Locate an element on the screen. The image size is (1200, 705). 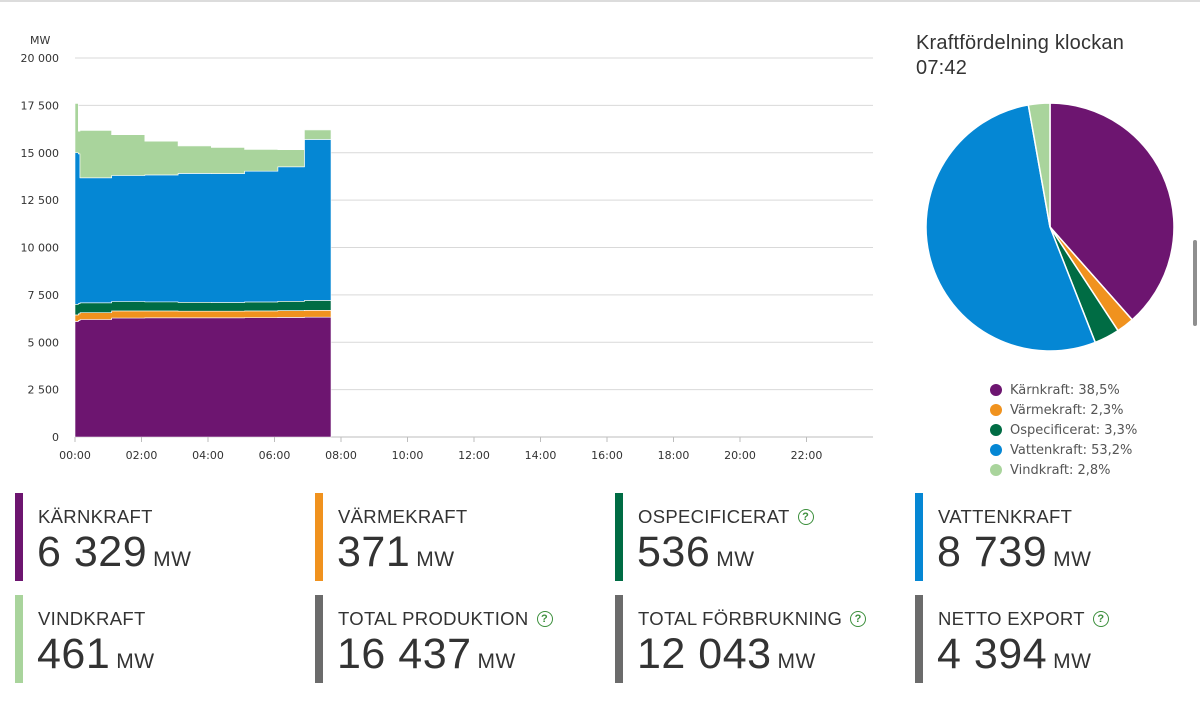
x-tick-label: 16:00 is located at coordinates (607, 455).